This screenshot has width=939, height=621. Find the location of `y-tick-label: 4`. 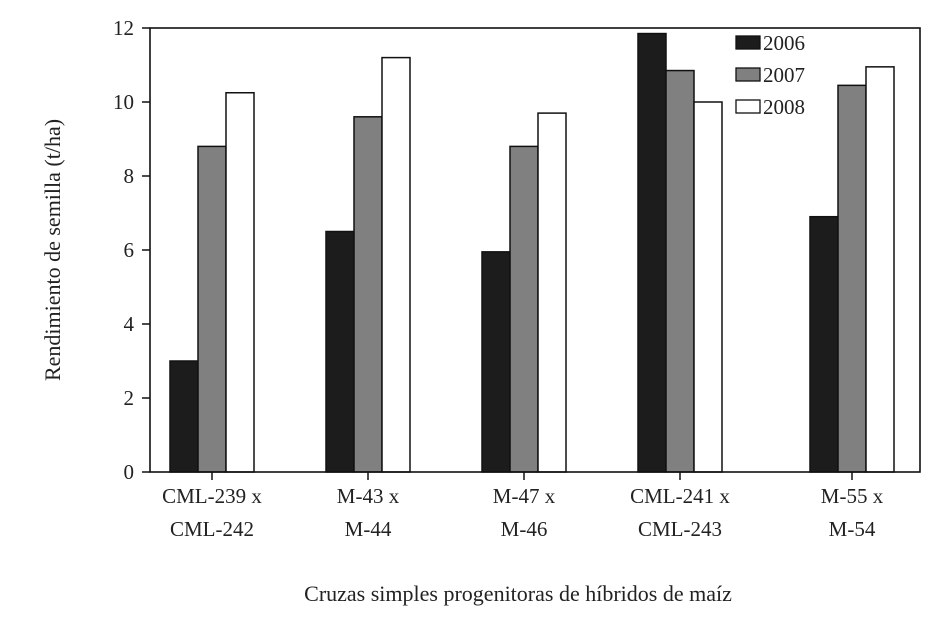

y-tick-label: 4 is located at coordinates (129, 324).